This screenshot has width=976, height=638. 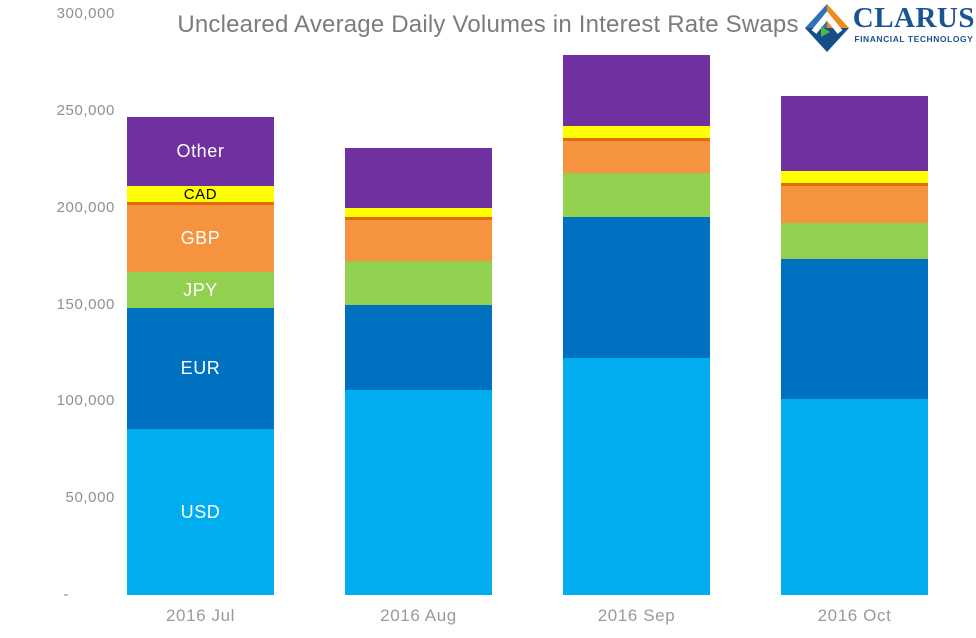 I want to click on series-label-cad: CAD, so click(x=200, y=194).